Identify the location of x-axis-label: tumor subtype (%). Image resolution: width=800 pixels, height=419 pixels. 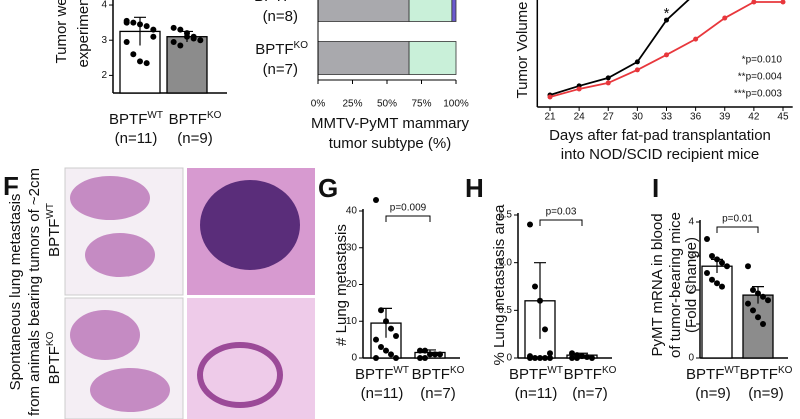
(390, 143).